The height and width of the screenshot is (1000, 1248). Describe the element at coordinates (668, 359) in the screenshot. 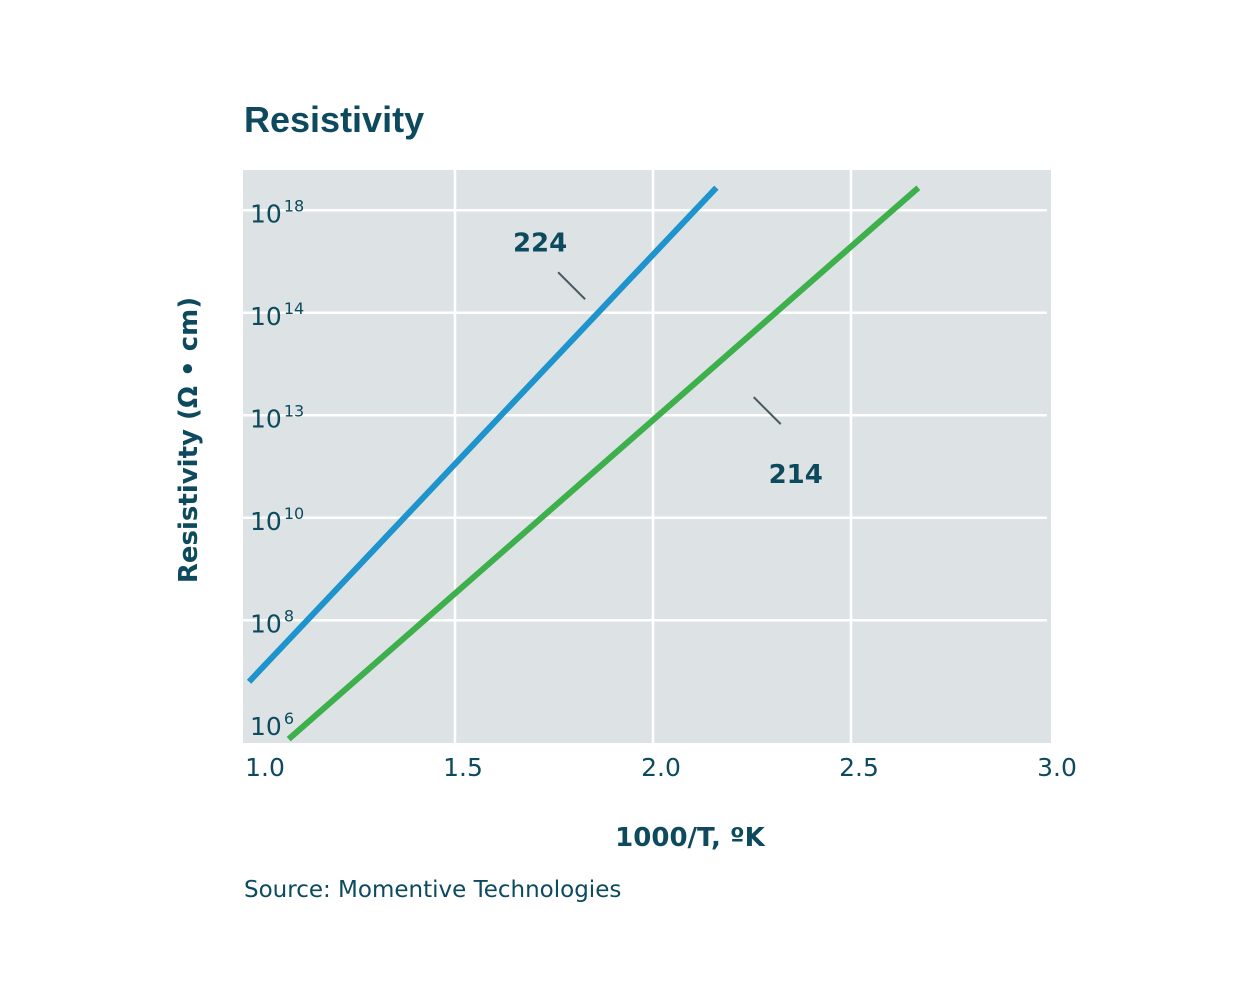

I see `series-annotations: 224 214` at that location.